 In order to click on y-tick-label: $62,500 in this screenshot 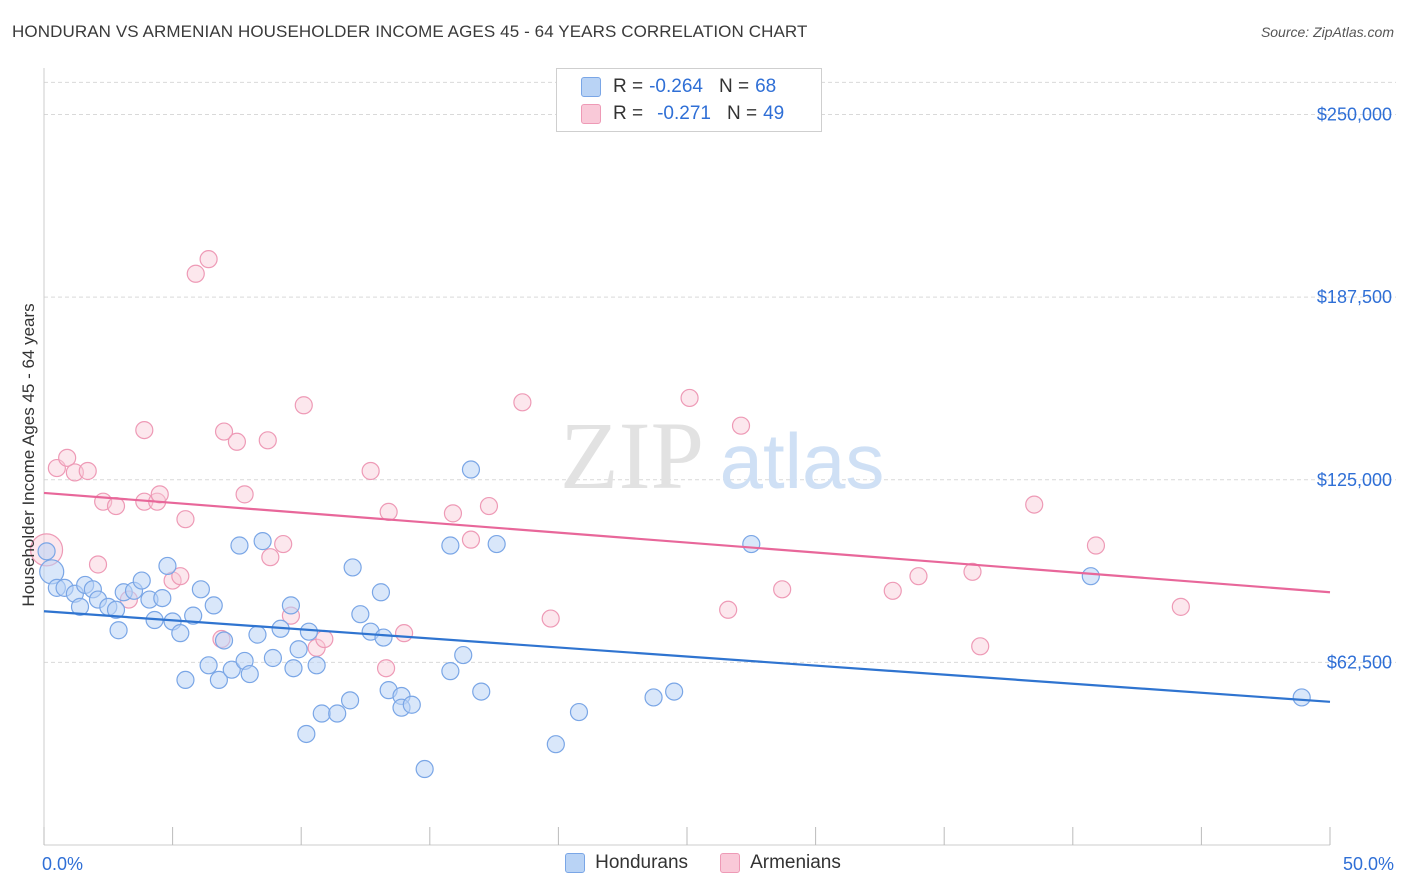, I will do `click(1359, 662)`.